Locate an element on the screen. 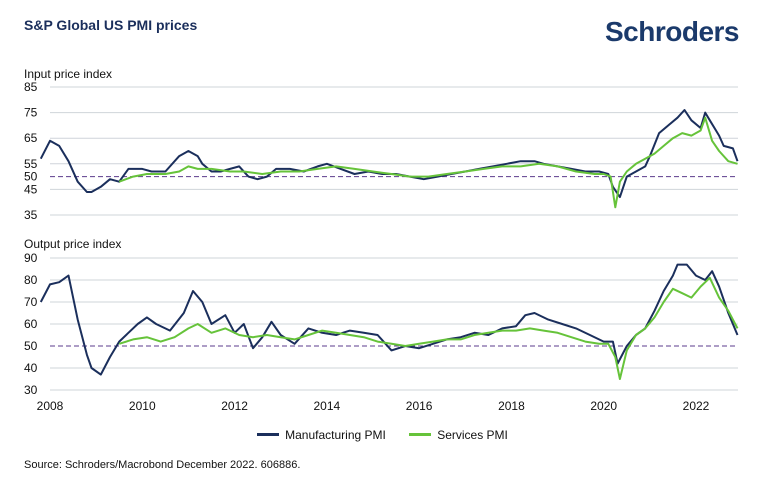 The width and height of the screenshot is (765, 493). x-tick-label-2012: 2012 is located at coordinates (234, 406).